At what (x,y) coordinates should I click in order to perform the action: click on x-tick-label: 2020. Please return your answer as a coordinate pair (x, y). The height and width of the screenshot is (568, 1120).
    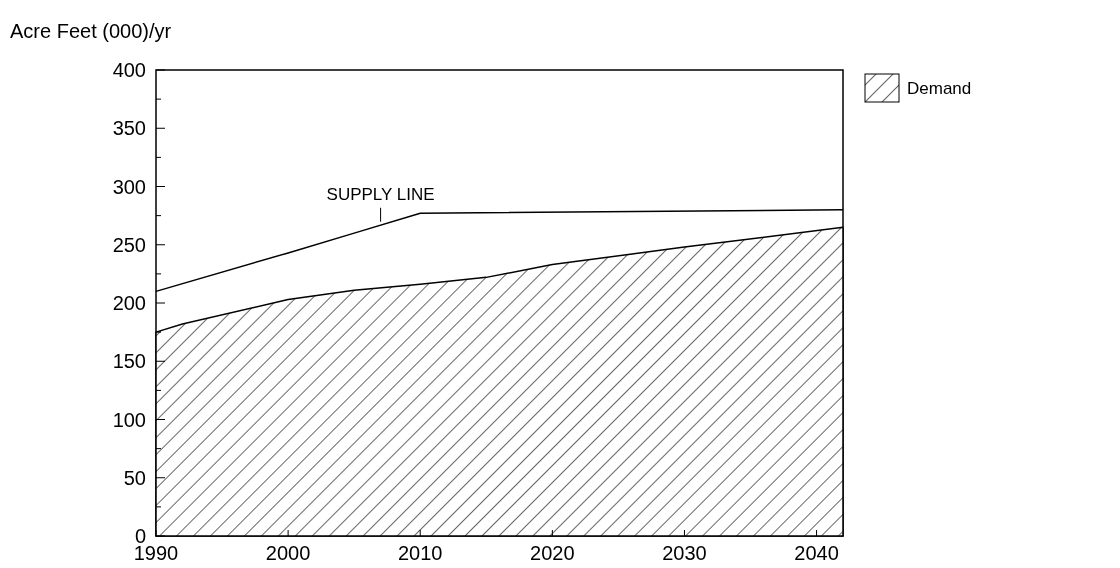
    Looking at the image, I should click on (552, 553).